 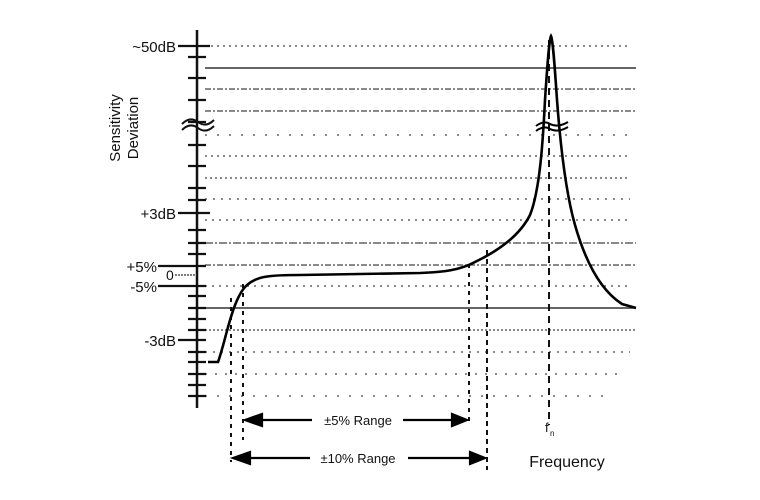 I want to click on range-5-label: ±5% Range, so click(x=358, y=420).